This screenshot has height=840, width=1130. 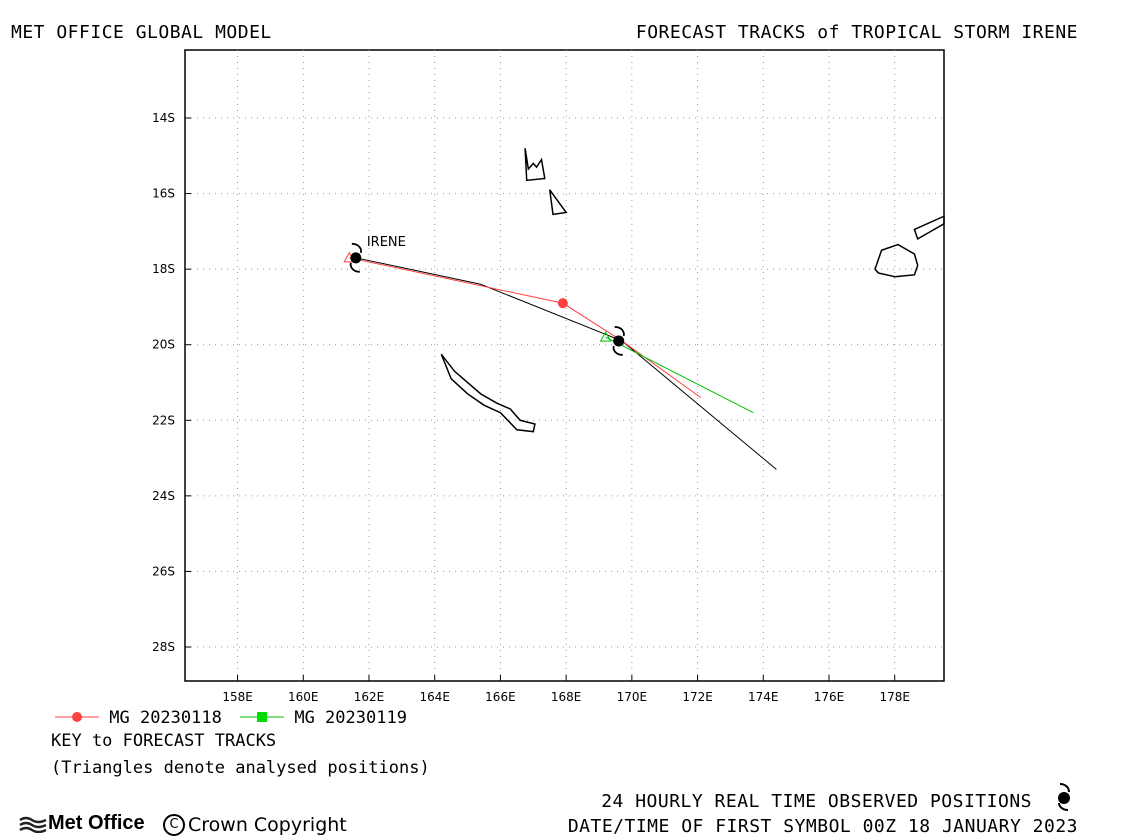 I want to click on header-right-title: FORECAST TRACKS of TROPICAL STORM IRENE, so click(x=856, y=32).